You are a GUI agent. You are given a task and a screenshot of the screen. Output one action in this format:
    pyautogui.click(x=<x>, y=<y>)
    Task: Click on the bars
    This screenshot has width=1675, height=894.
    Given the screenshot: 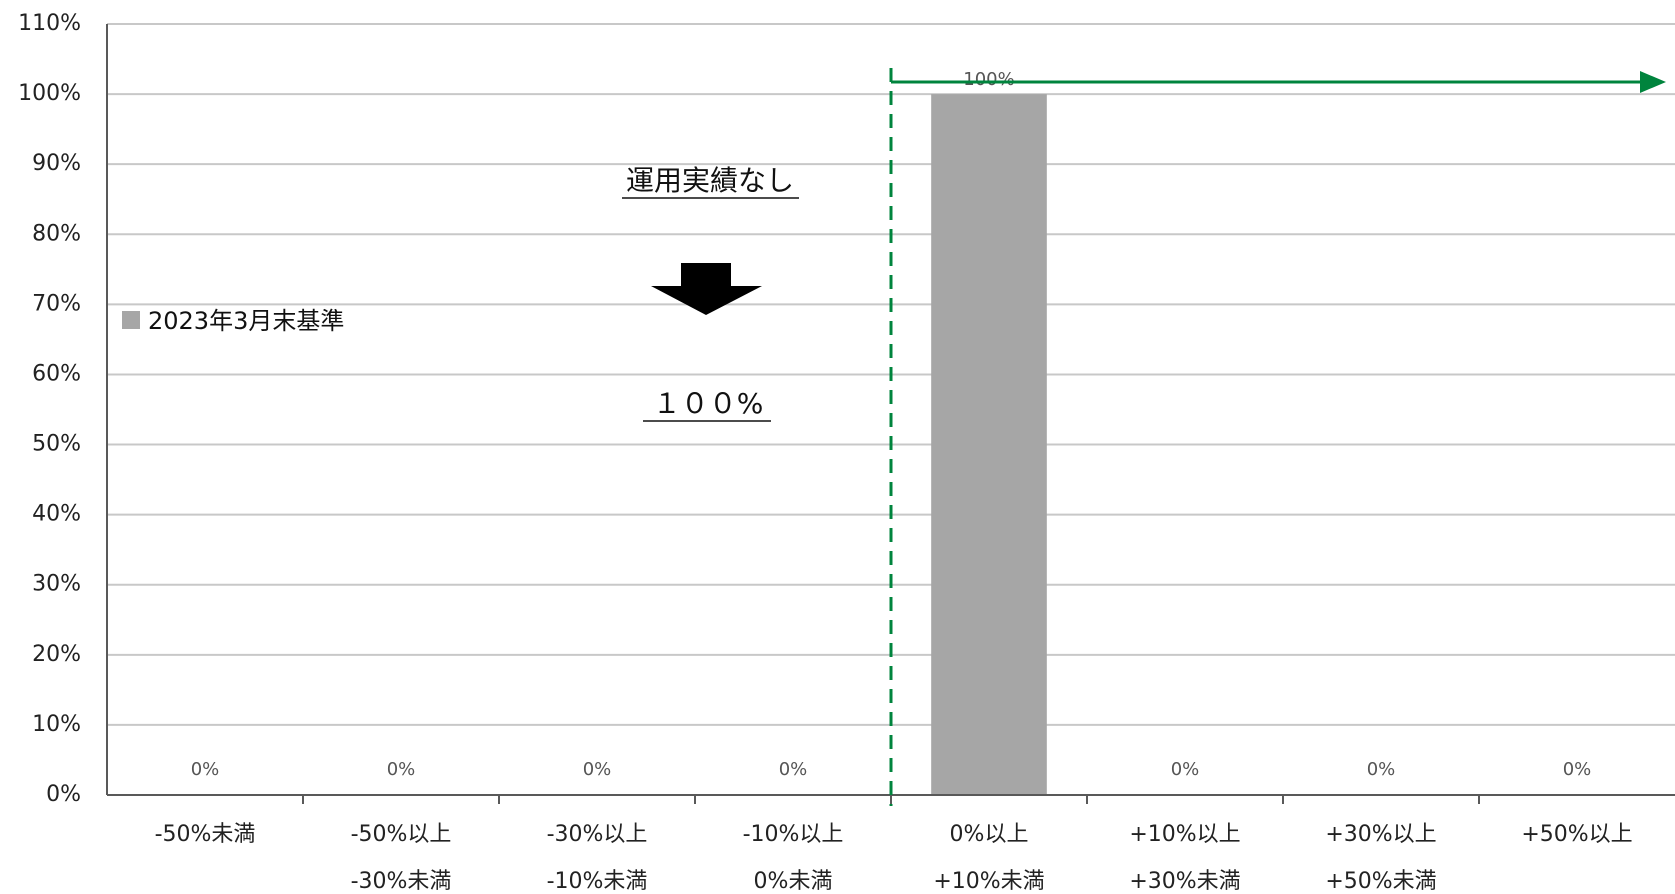 What is the action you would take?
    pyautogui.click(x=989, y=444)
    